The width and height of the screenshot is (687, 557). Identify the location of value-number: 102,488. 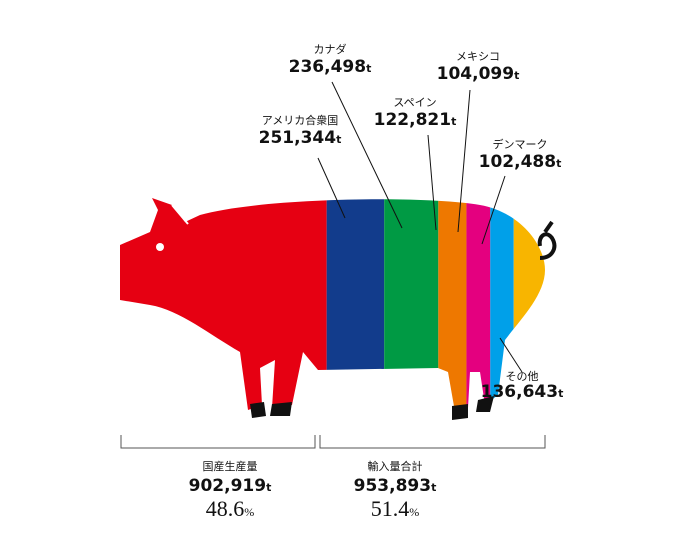
(517, 162).